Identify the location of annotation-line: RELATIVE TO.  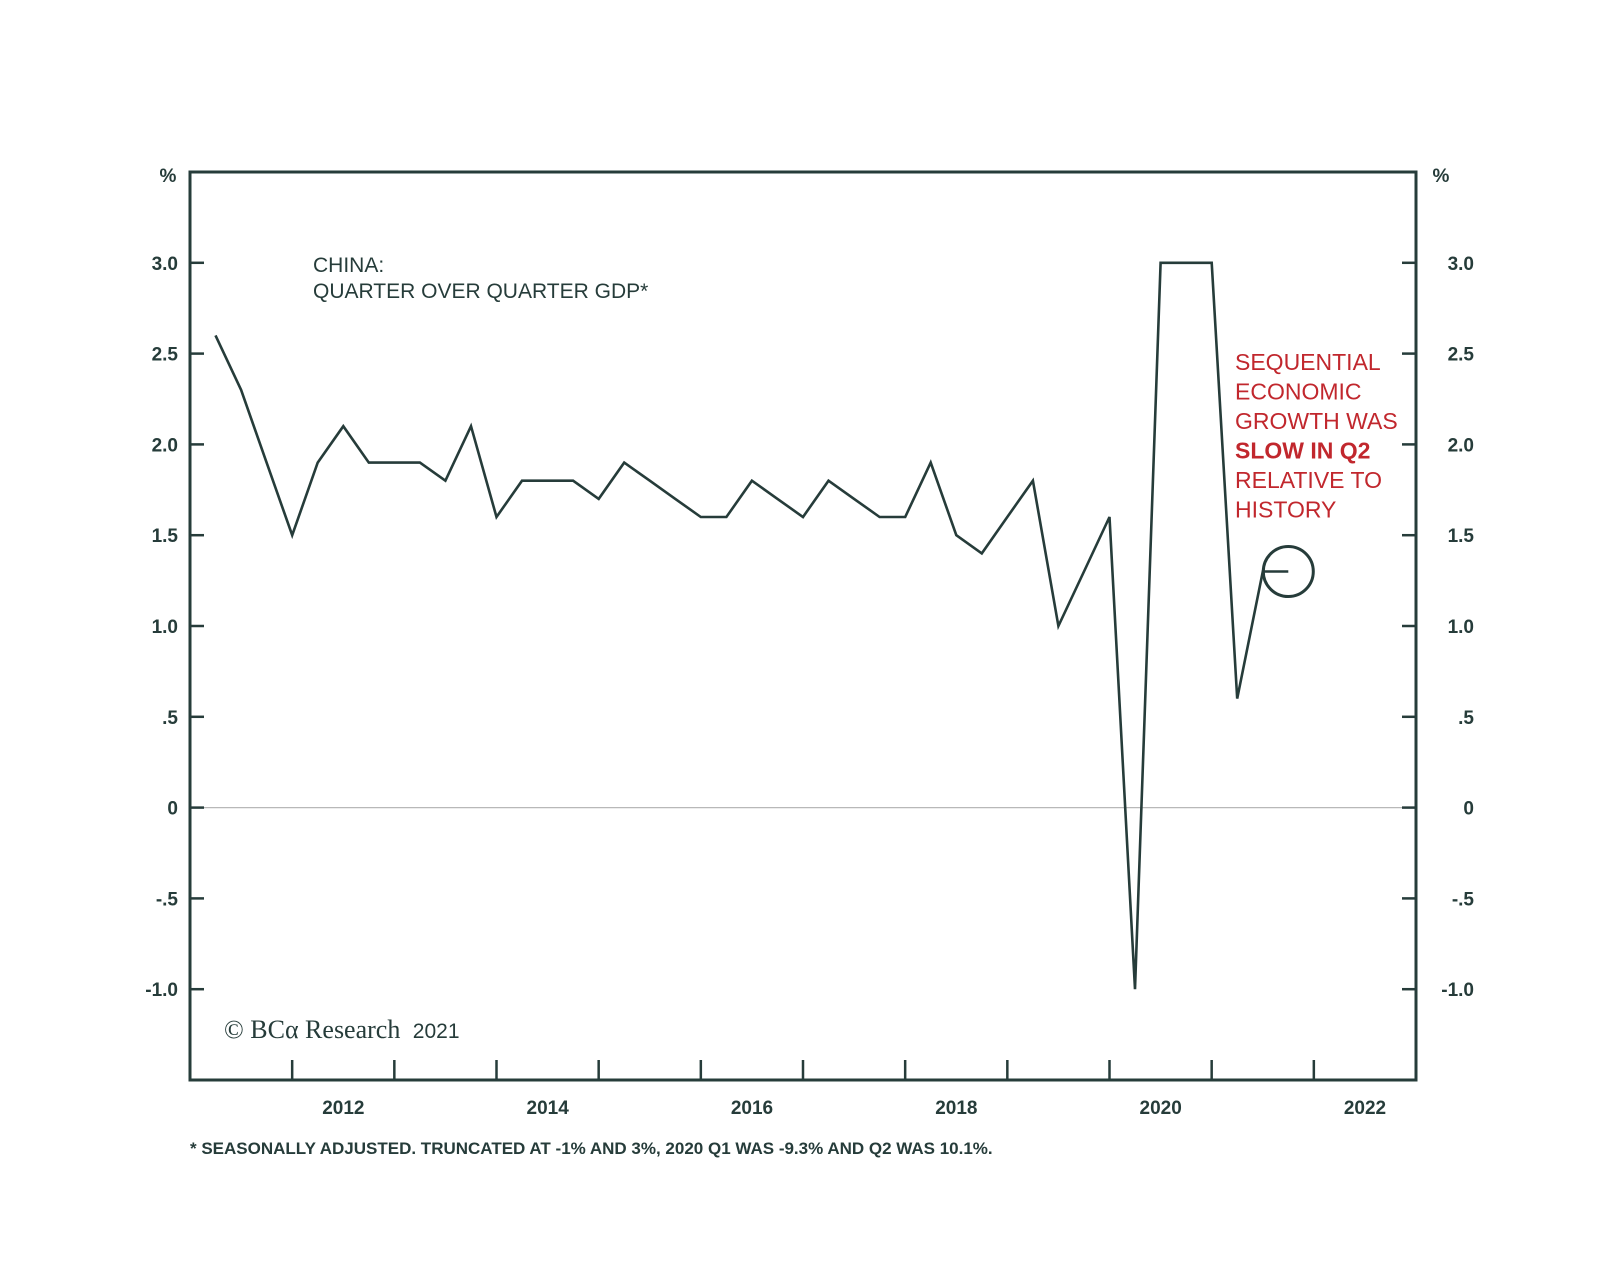
(1308, 480).